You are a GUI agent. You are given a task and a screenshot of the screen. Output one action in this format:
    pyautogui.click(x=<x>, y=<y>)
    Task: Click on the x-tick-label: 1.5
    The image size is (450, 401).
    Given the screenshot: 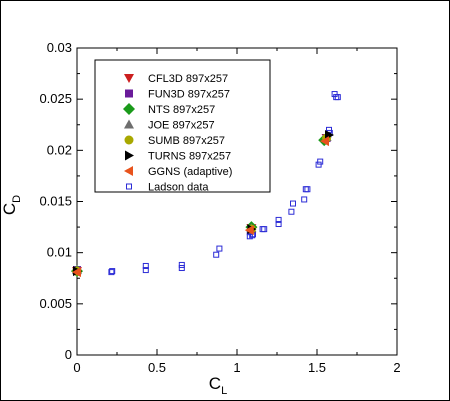 What is the action you would take?
    pyautogui.click(x=317, y=367)
    